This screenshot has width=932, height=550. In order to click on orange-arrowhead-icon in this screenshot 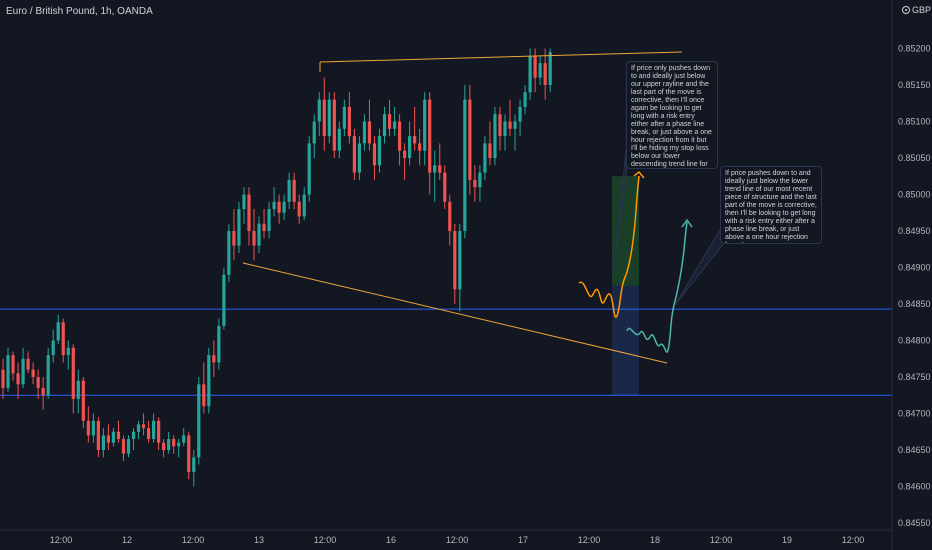, I will do `click(639, 174)`.